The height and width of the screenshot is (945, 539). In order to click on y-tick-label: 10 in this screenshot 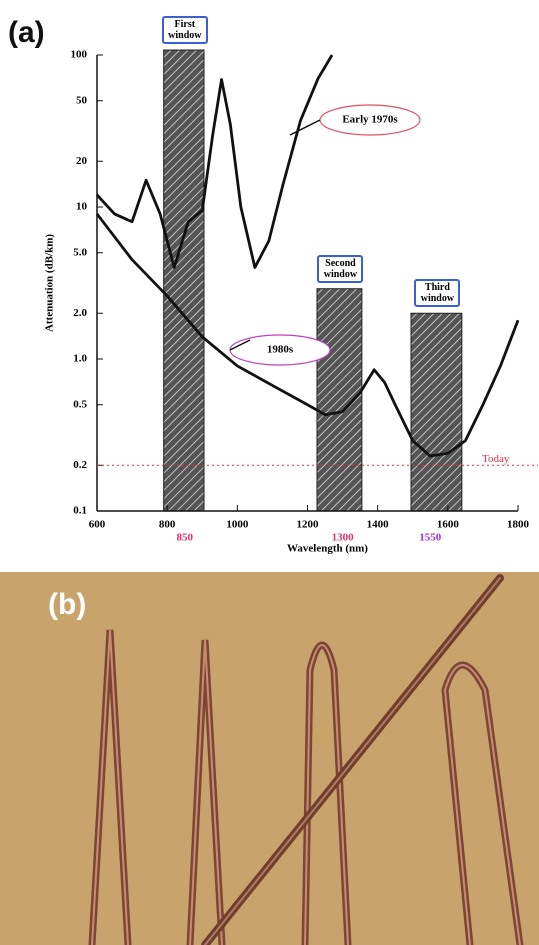, I will do `click(82, 207)`.